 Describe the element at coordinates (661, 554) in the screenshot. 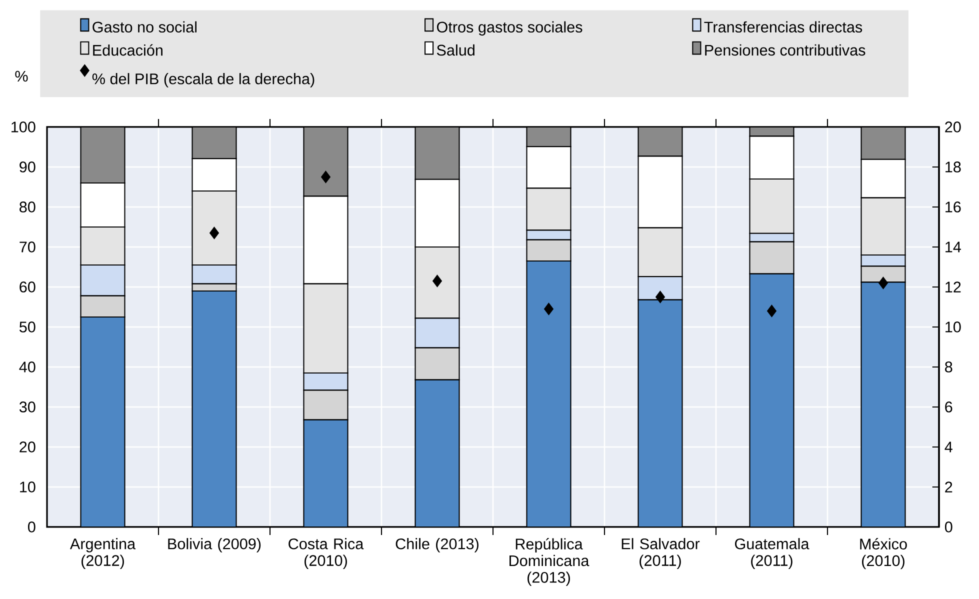

I see `x-tick-label: El Salvador (2011)` at that location.